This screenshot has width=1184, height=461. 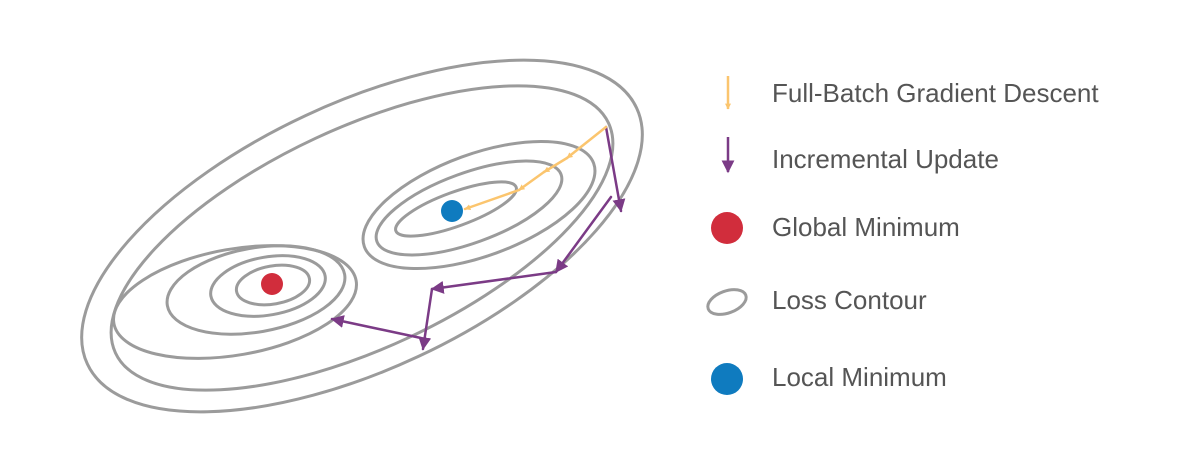 I want to click on full-batch-path, so click(x=535, y=168).